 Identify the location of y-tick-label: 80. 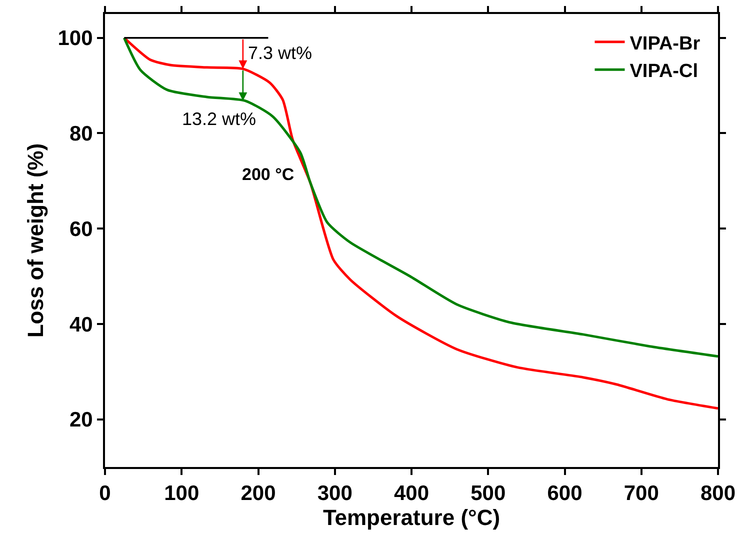
(81, 134).